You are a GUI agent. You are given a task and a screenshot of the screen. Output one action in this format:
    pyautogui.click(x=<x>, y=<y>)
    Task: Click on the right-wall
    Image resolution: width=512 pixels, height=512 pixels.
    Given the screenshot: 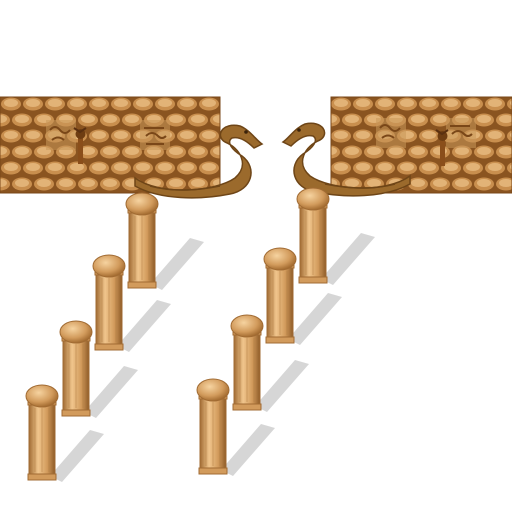 What is the action you would take?
    pyautogui.click(x=421, y=145)
    